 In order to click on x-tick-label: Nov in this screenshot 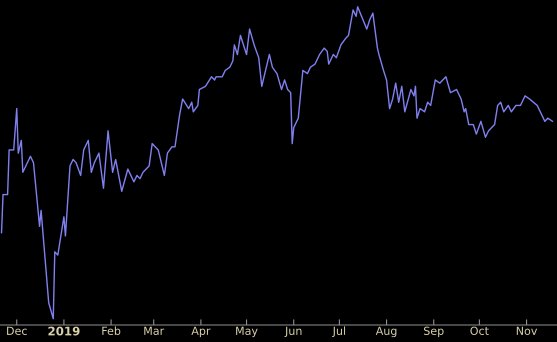, I will do `click(527, 330)`.